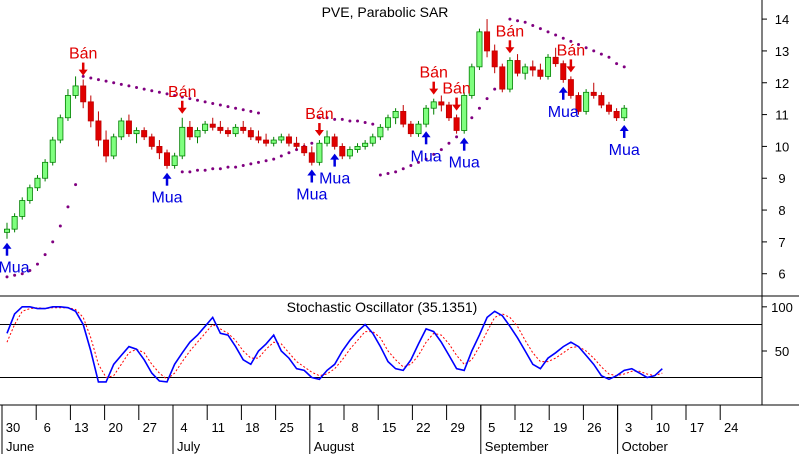 The height and width of the screenshot is (454, 799). Describe the element at coordinates (697, 427) in the screenshot. I see `day-label: 17` at that location.